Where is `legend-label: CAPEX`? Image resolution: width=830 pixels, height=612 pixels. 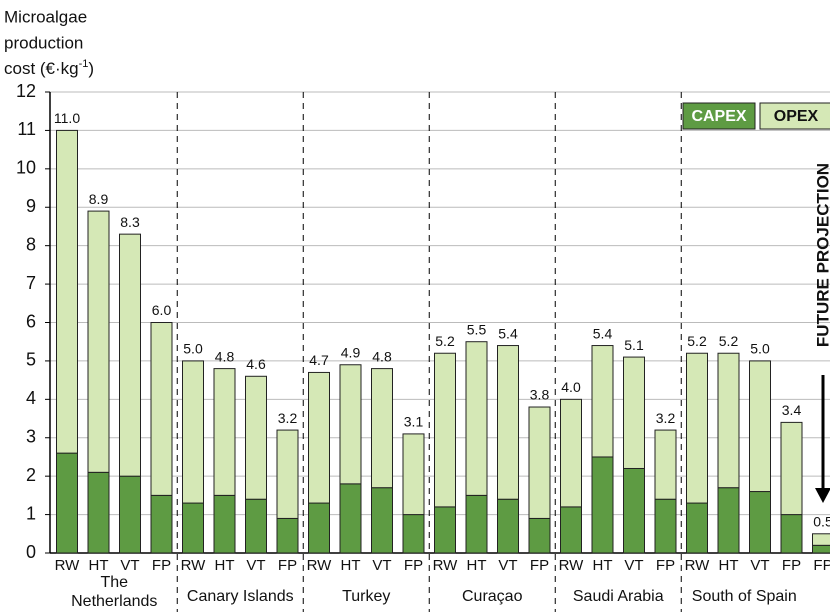
legend-label: CAPEX is located at coordinates (718, 116).